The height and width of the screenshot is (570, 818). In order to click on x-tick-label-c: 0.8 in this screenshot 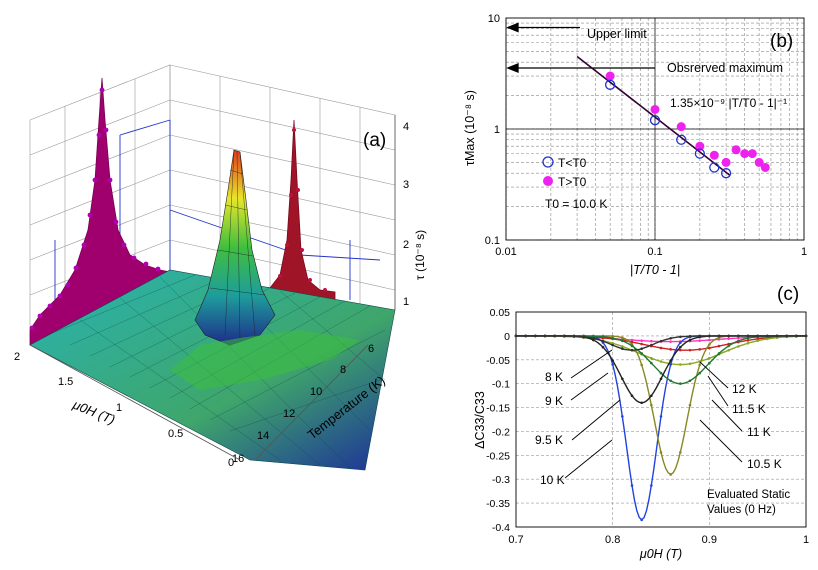, I will do `click(612, 540)`.